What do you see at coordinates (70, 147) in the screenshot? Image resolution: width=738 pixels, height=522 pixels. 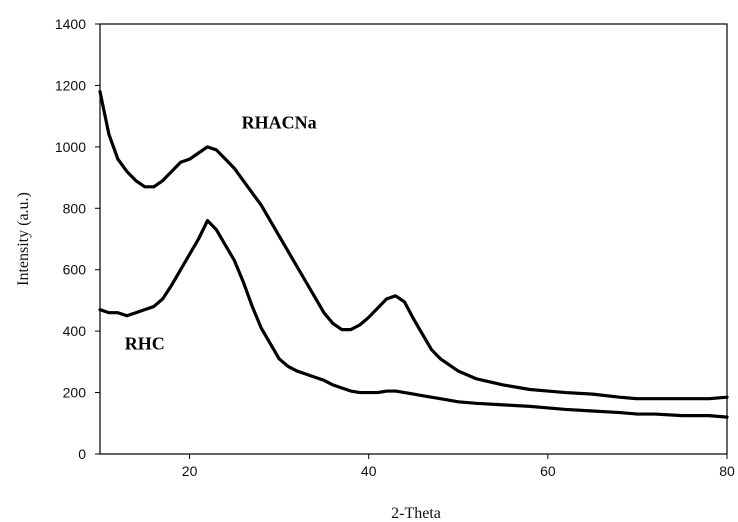 I see `y-tick-label: 1000` at bounding box center [70, 147].